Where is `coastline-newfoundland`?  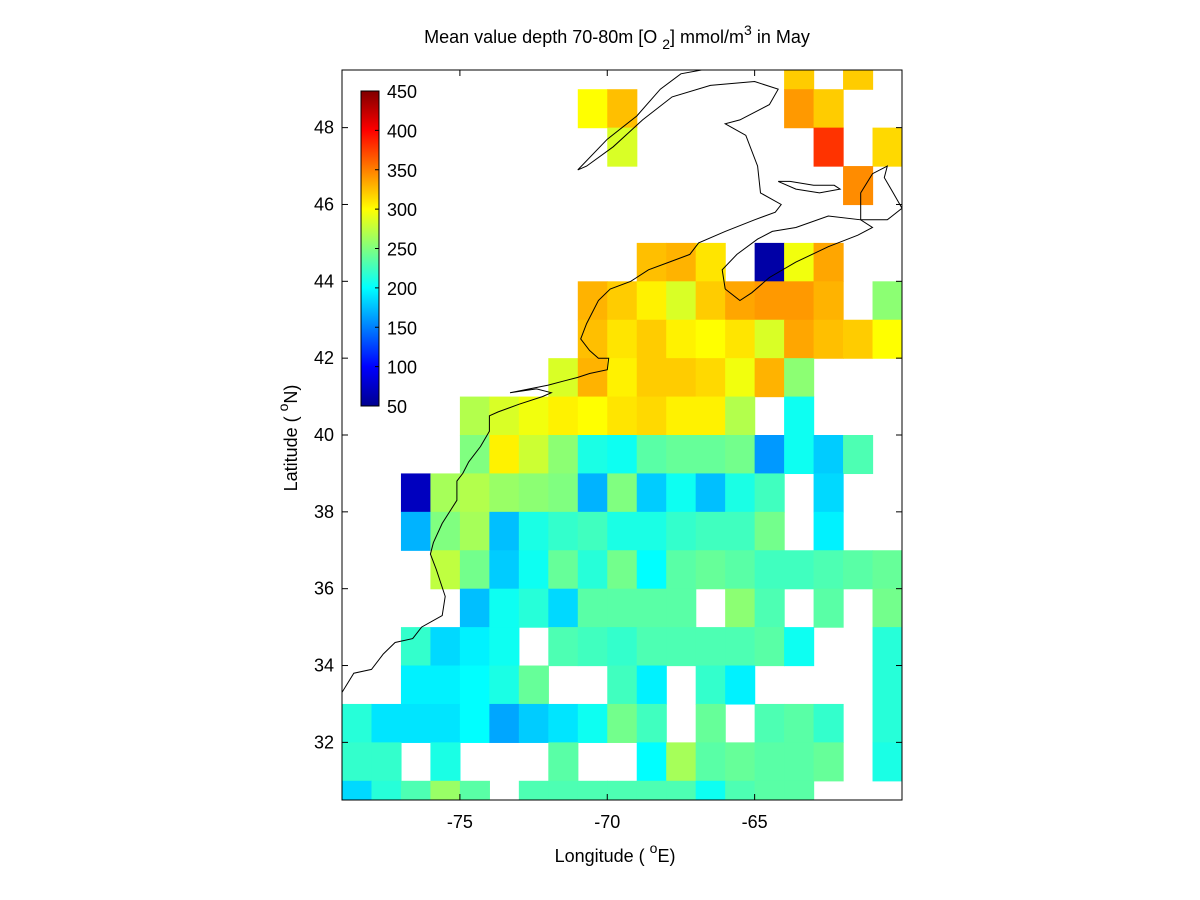
coastline-newfoundland is located at coordinates (930, 106).